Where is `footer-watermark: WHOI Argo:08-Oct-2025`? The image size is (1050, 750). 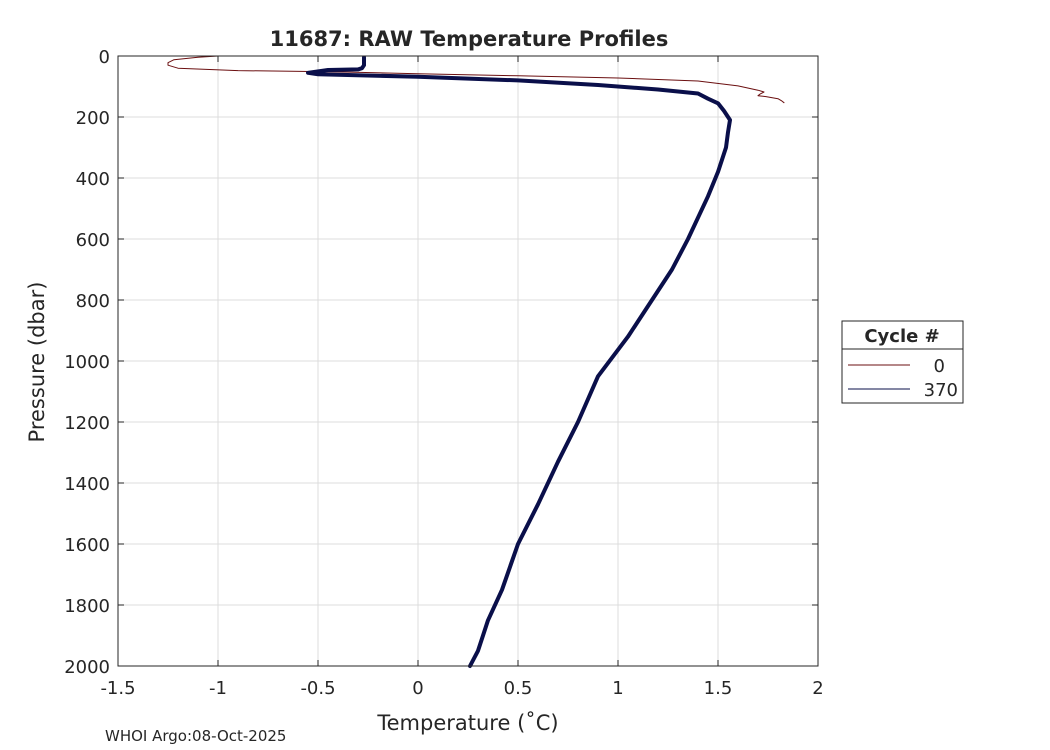
footer-watermark: WHOI Argo:08-Oct-2025 is located at coordinates (195, 736).